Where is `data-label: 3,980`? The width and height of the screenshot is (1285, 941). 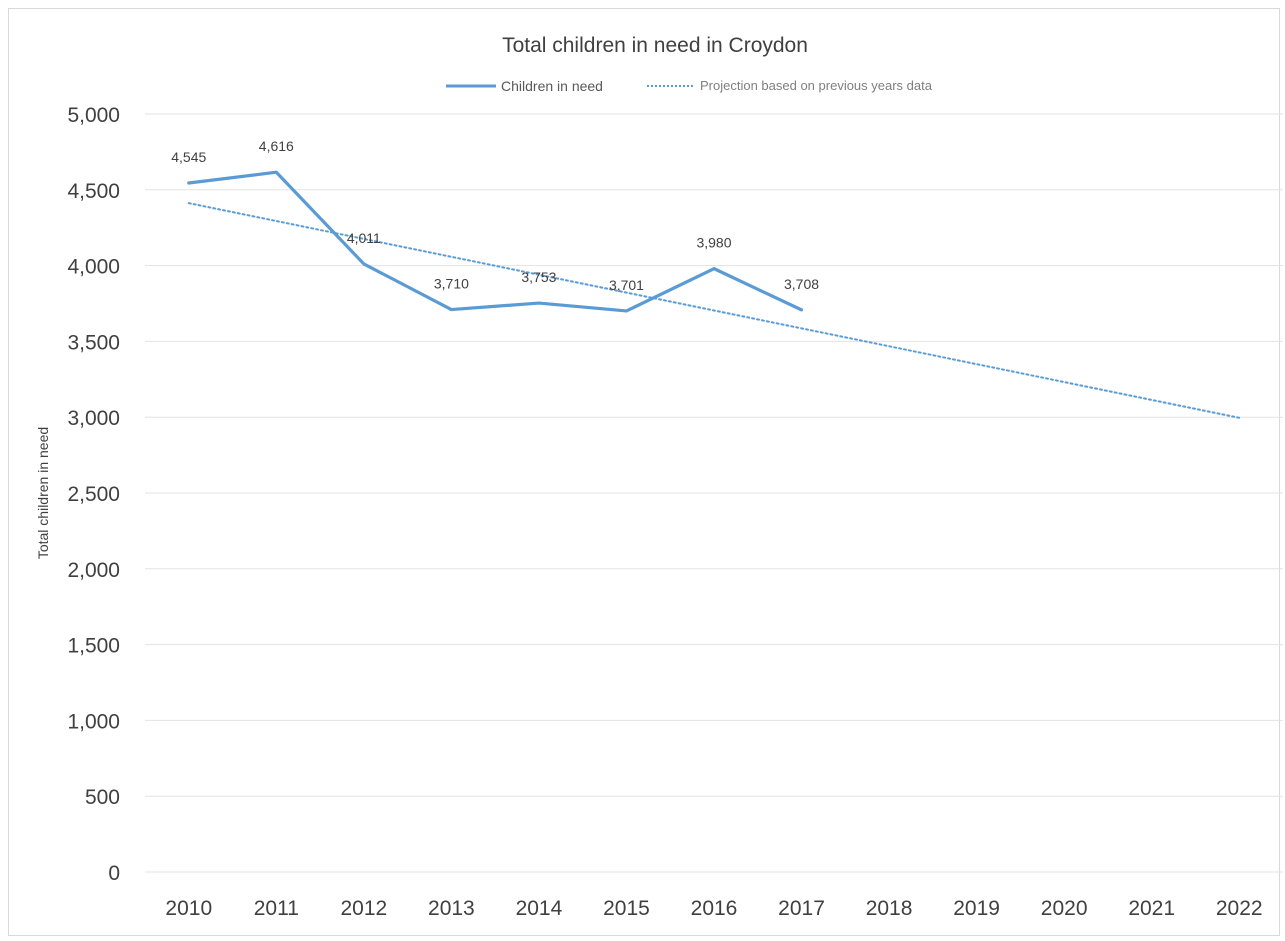 data-label: 3,980 is located at coordinates (713, 243).